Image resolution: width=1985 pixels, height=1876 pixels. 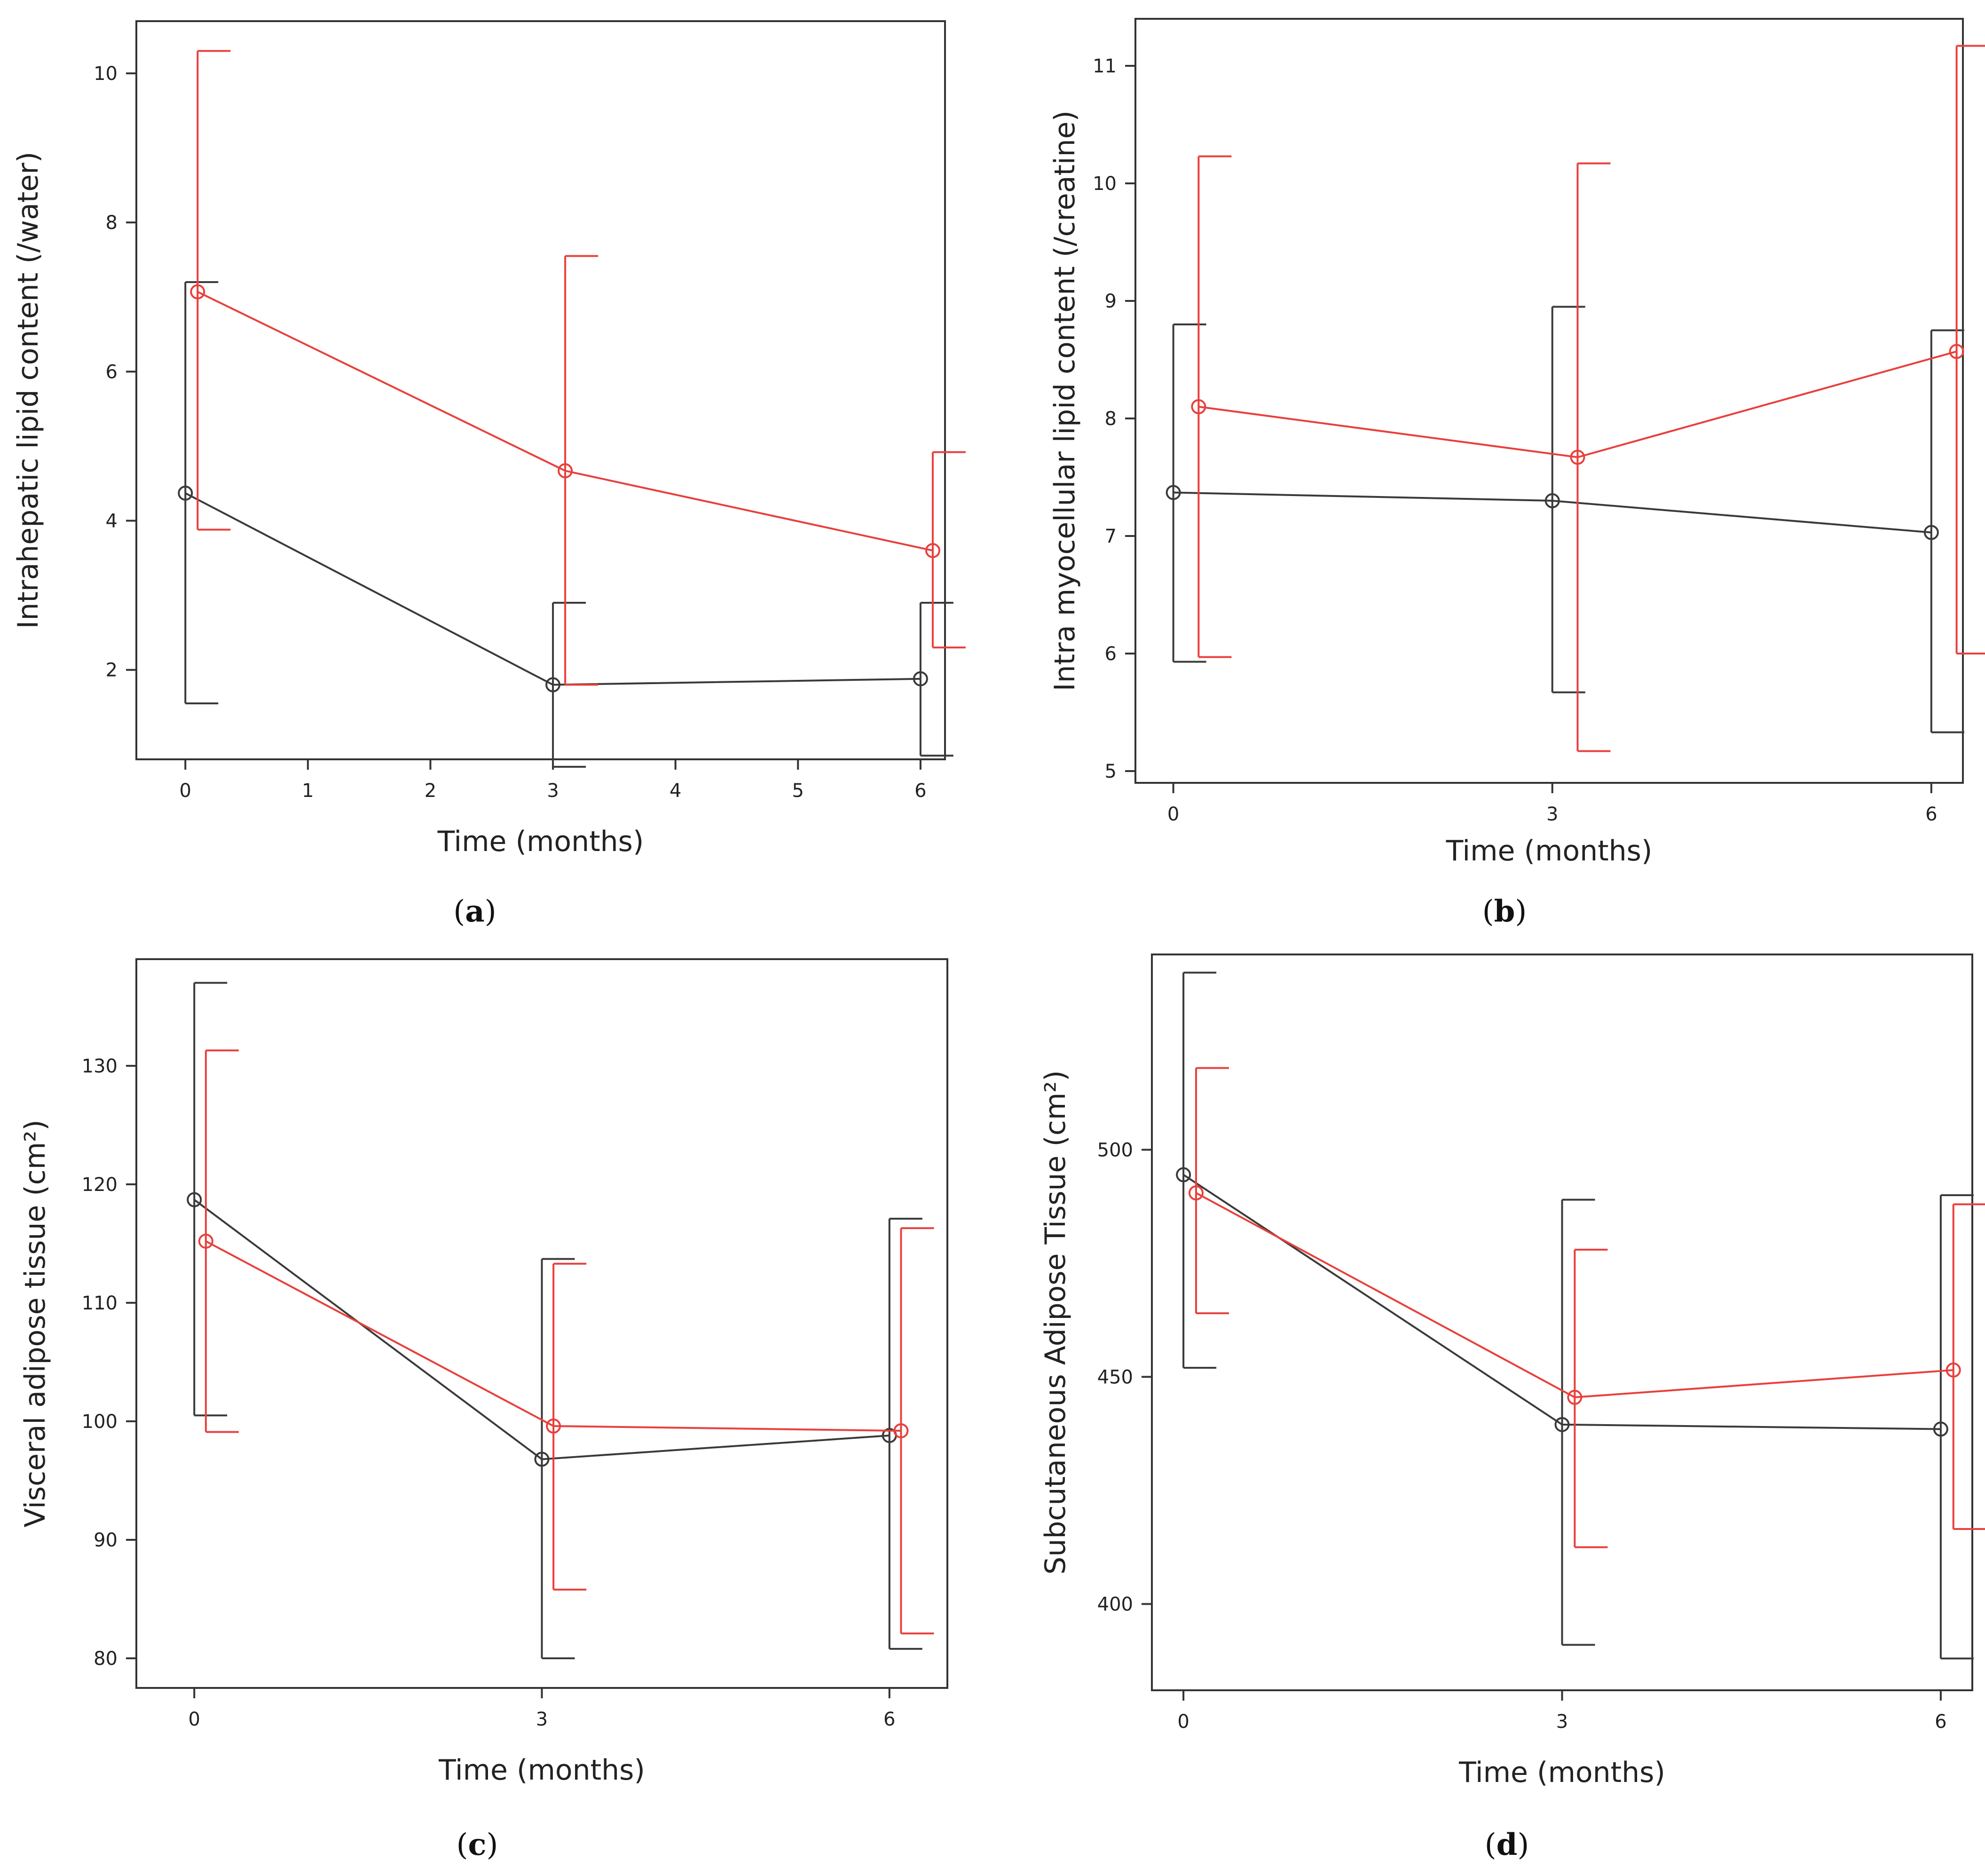 I want to click on y-tick-label: 4, so click(x=112, y=521).